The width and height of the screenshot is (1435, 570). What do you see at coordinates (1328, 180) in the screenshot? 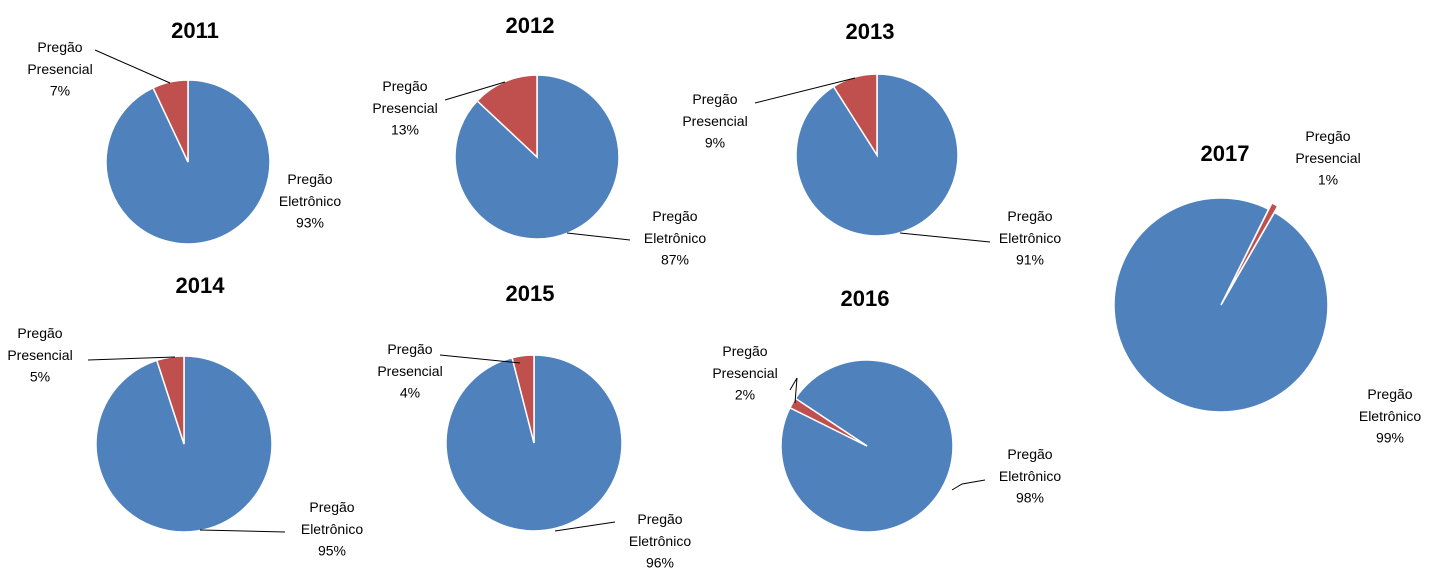
I see `slice-value-label: 1%` at bounding box center [1328, 180].